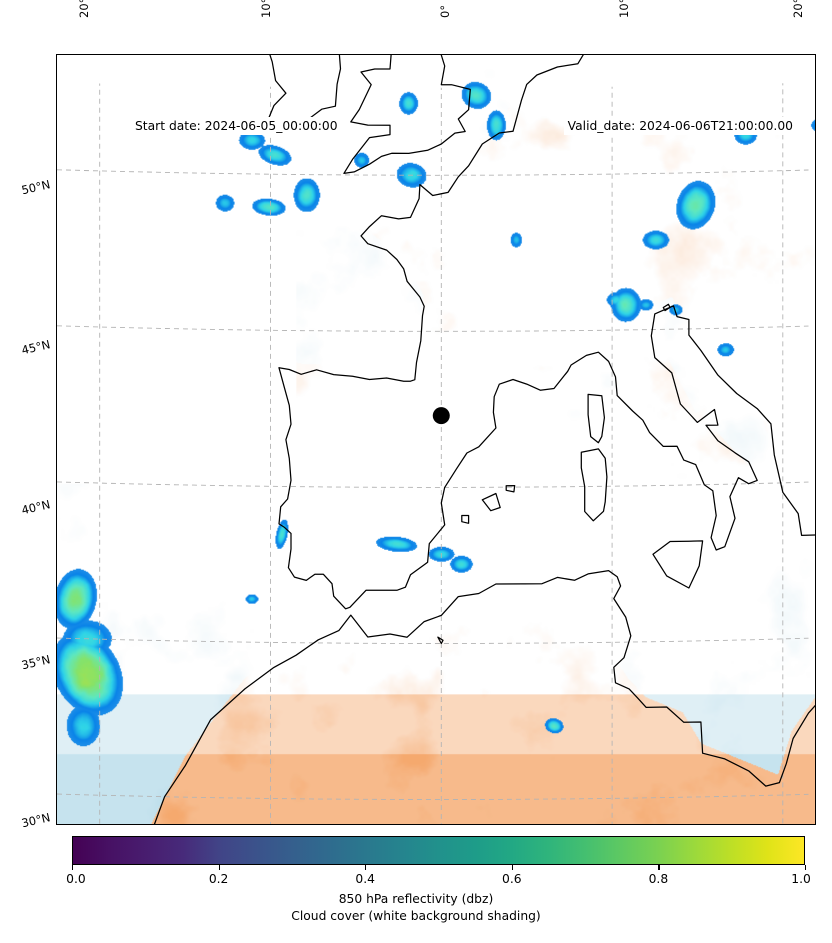 The image size is (832, 943). What do you see at coordinates (365, 879) in the screenshot?
I see `colorbar-tick-label: 0.4` at bounding box center [365, 879].